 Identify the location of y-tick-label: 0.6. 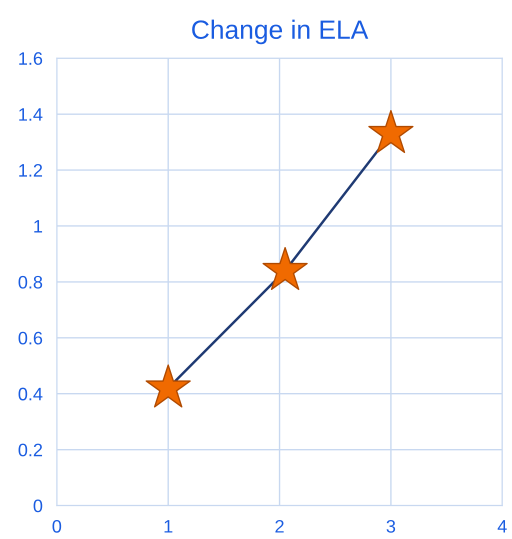
(30, 338).